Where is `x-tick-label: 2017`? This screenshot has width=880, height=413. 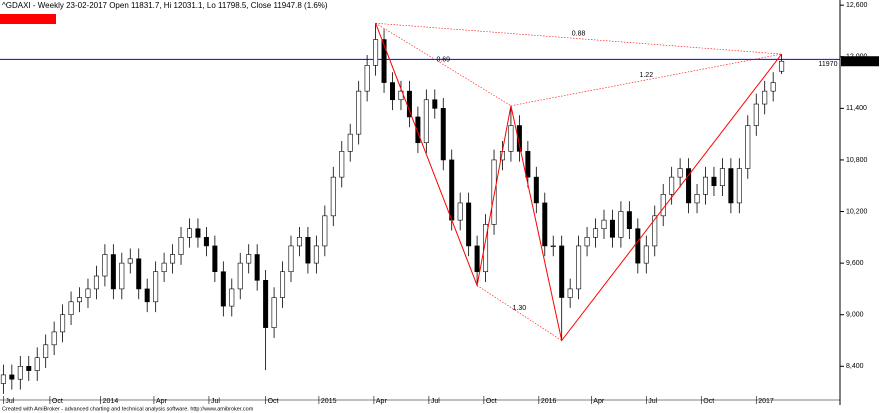
x-tick-label: 2017 is located at coordinates (766, 401).